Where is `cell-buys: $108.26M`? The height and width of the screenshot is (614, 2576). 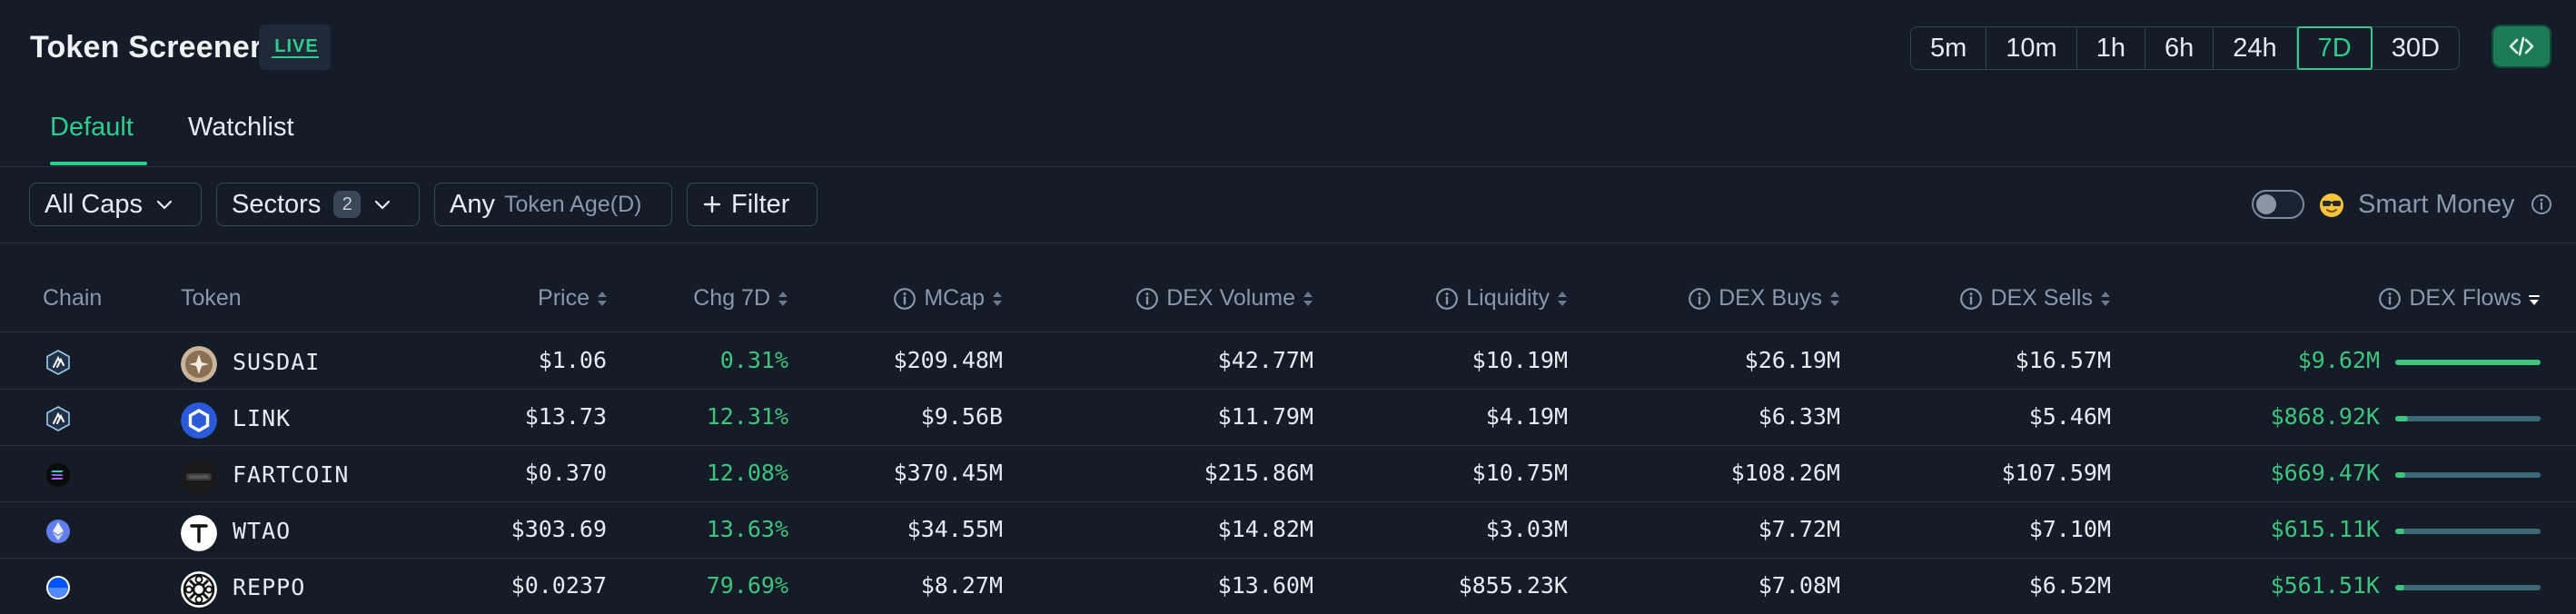 cell-buys: $108.26M is located at coordinates (1785, 473).